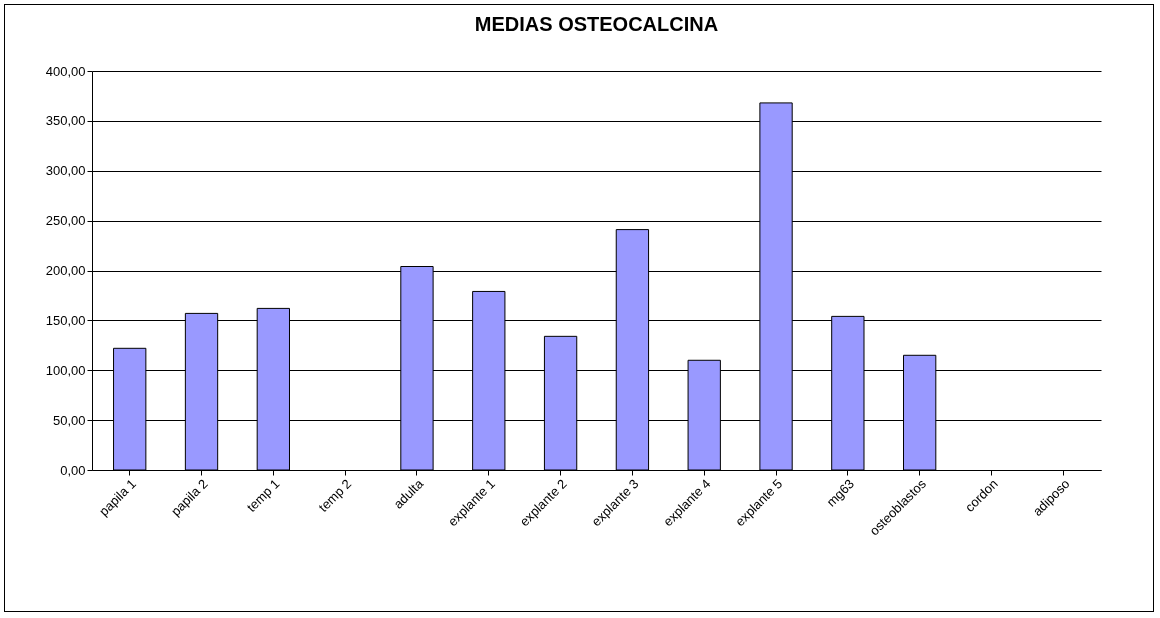 The height and width of the screenshot is (618, 1160). Describe the element at coordinates (69, 420) in the screenshot. I see `y-tick-label: 50,00` at that location.